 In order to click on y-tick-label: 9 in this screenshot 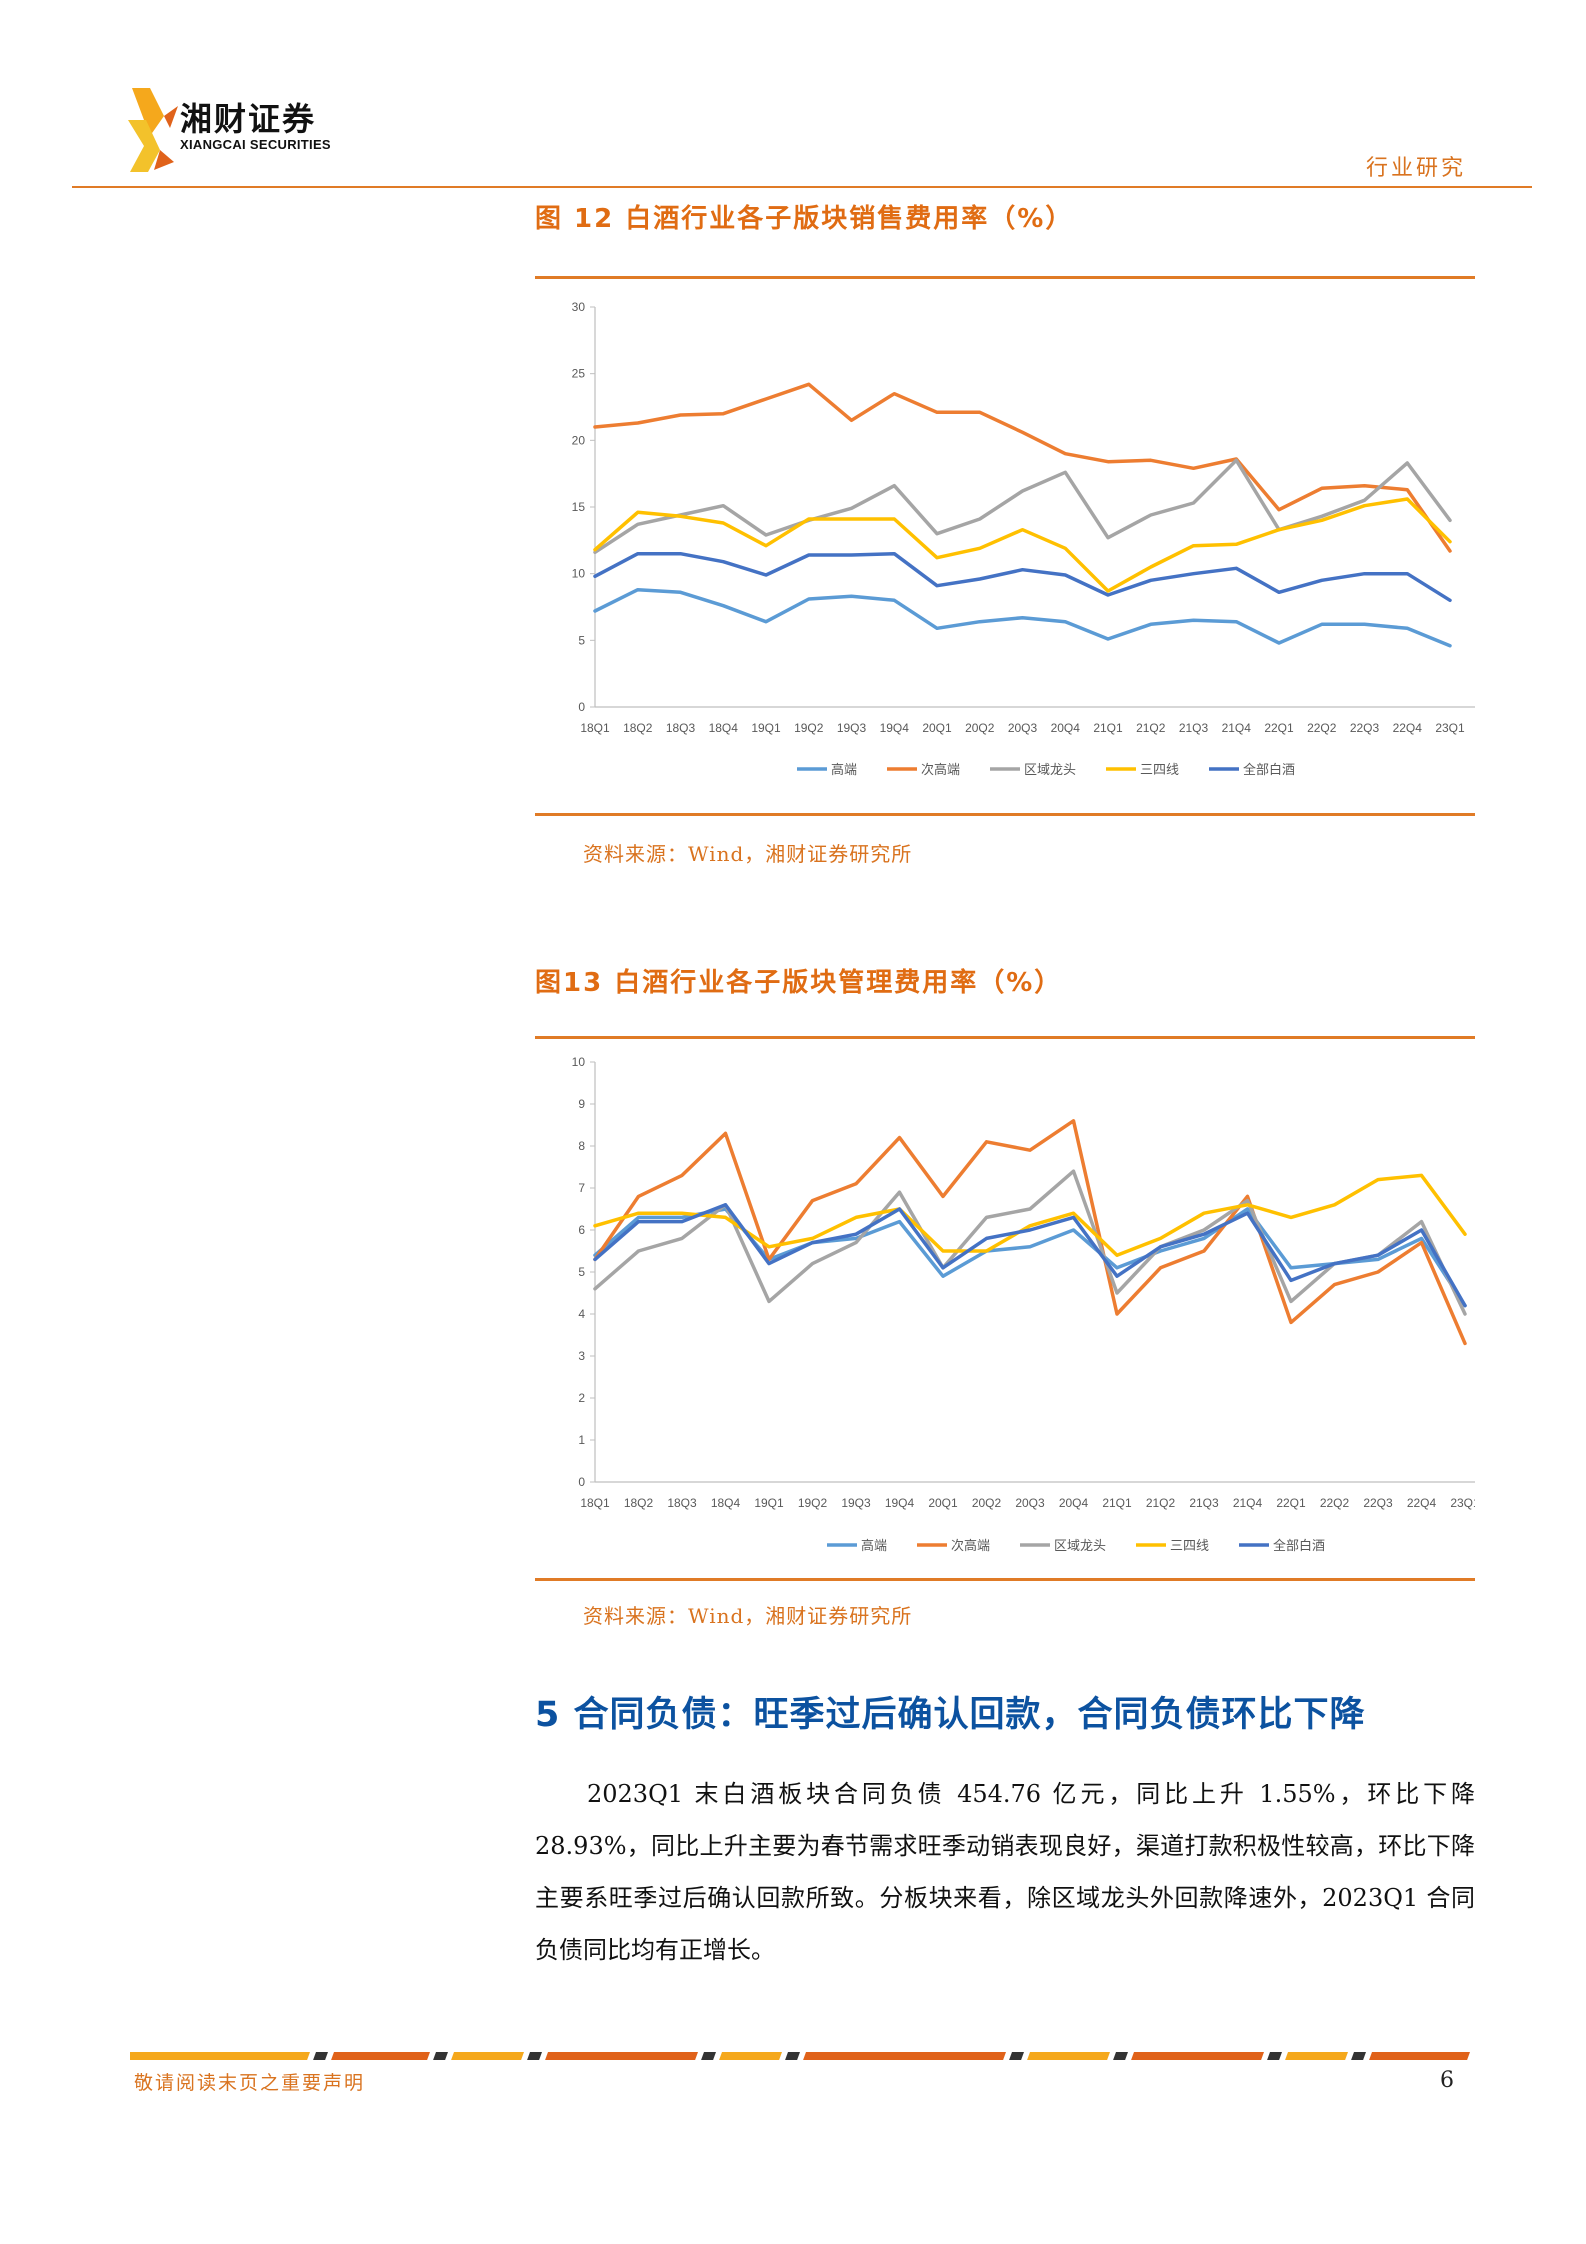, I will do `click(581, 1104)`.